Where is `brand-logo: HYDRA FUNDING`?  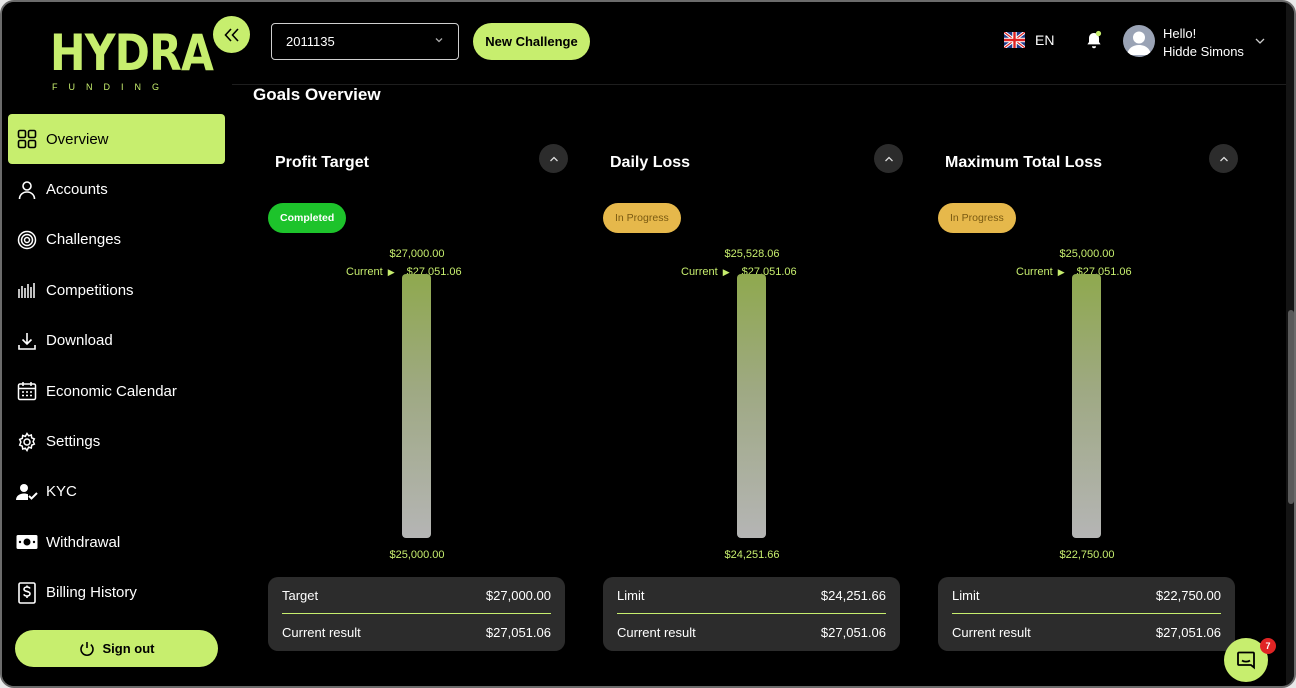 brand-logo: HYDRA FUNDING is located at coordinates (132, 60).